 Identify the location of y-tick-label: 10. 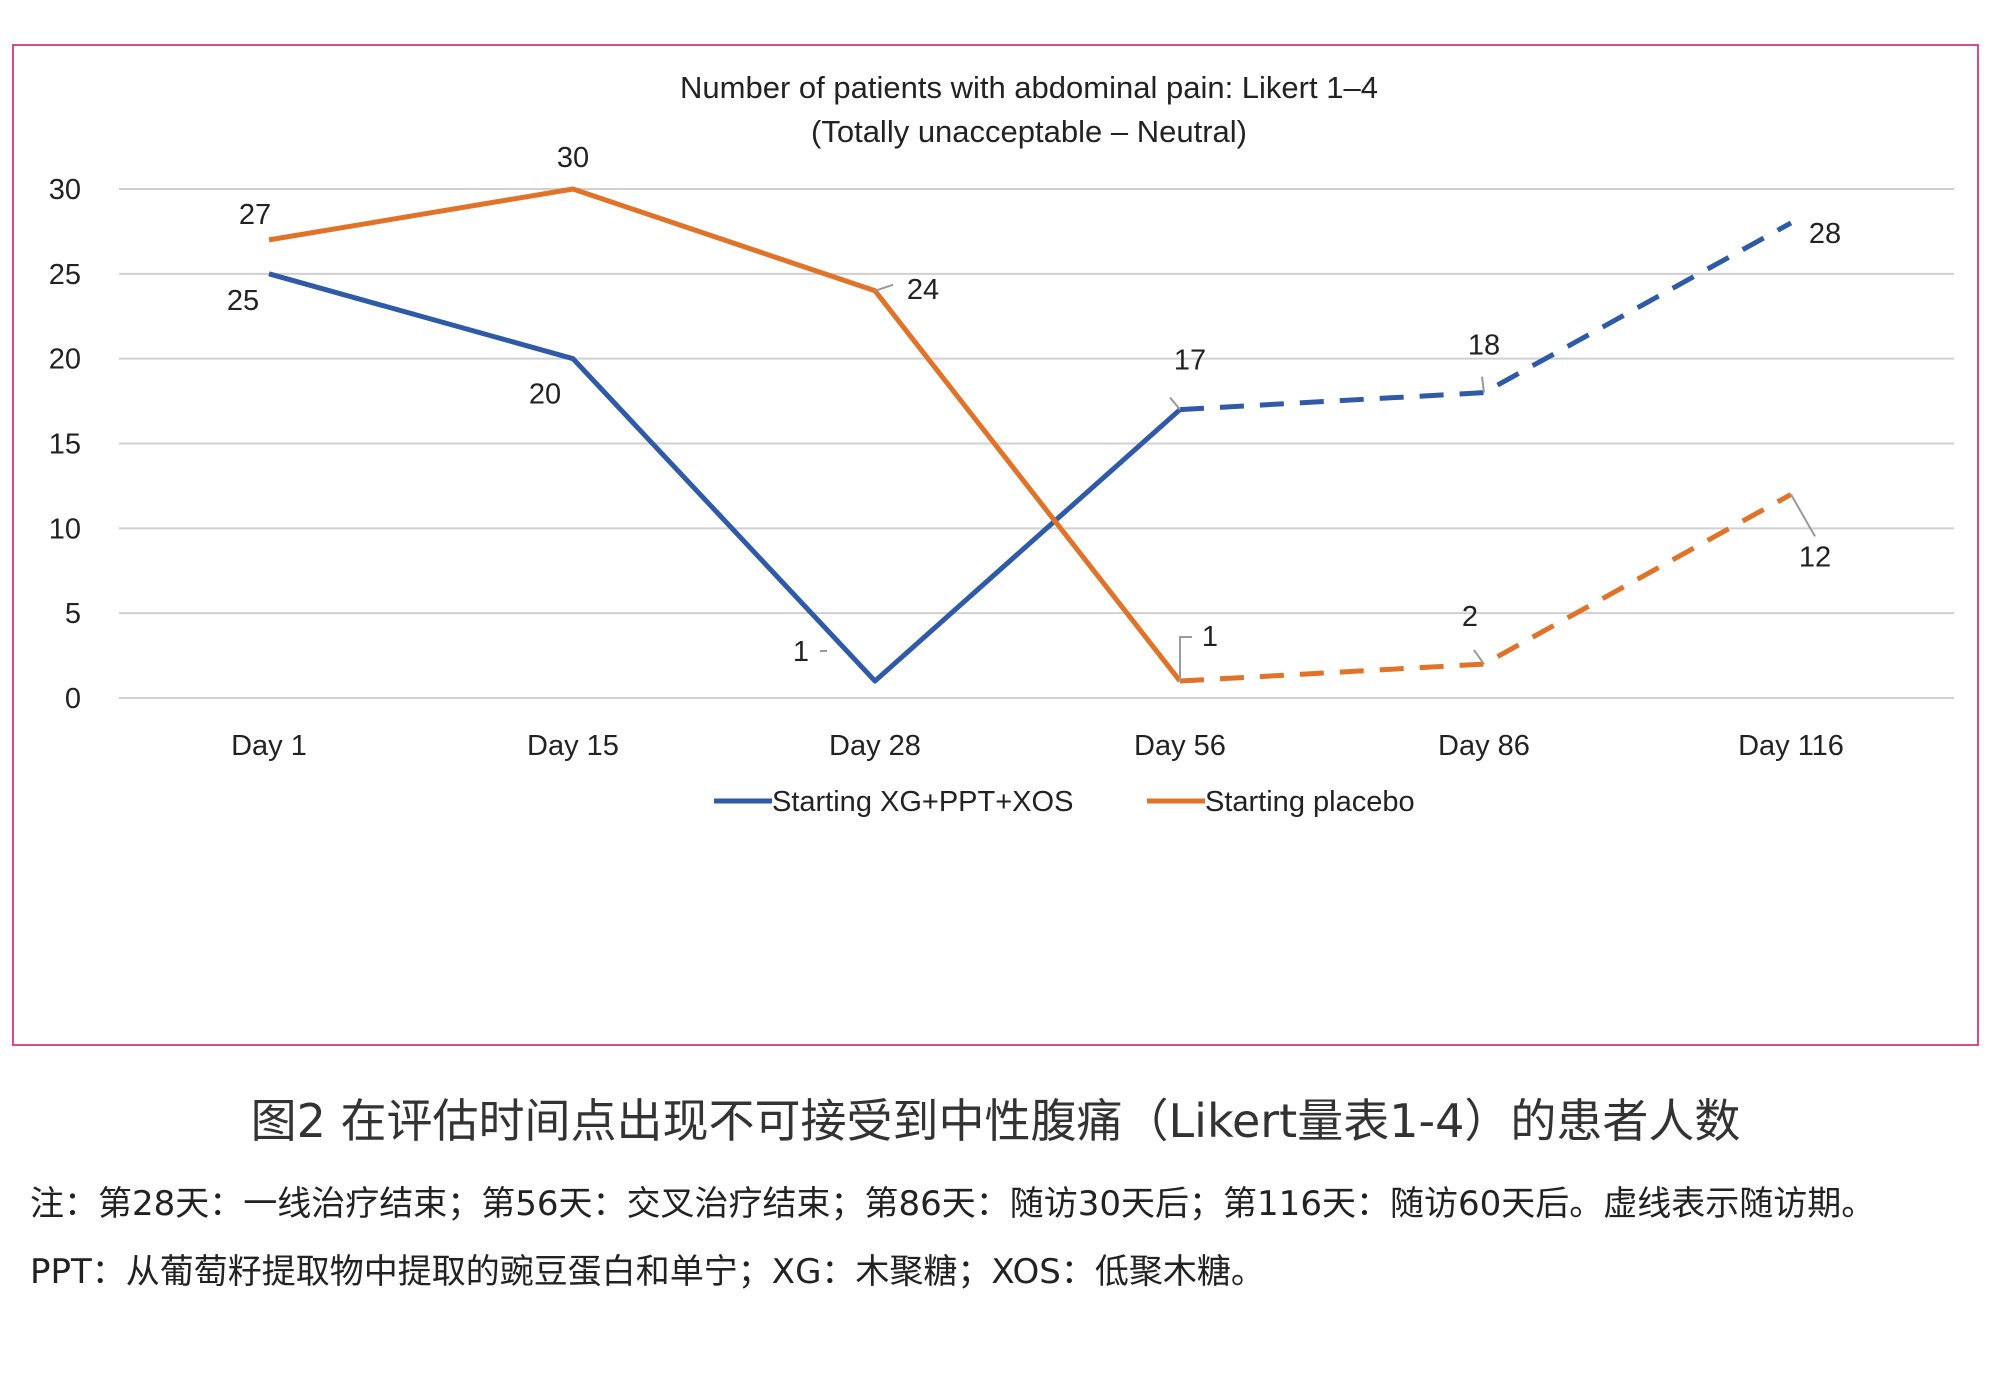
(65, 529).